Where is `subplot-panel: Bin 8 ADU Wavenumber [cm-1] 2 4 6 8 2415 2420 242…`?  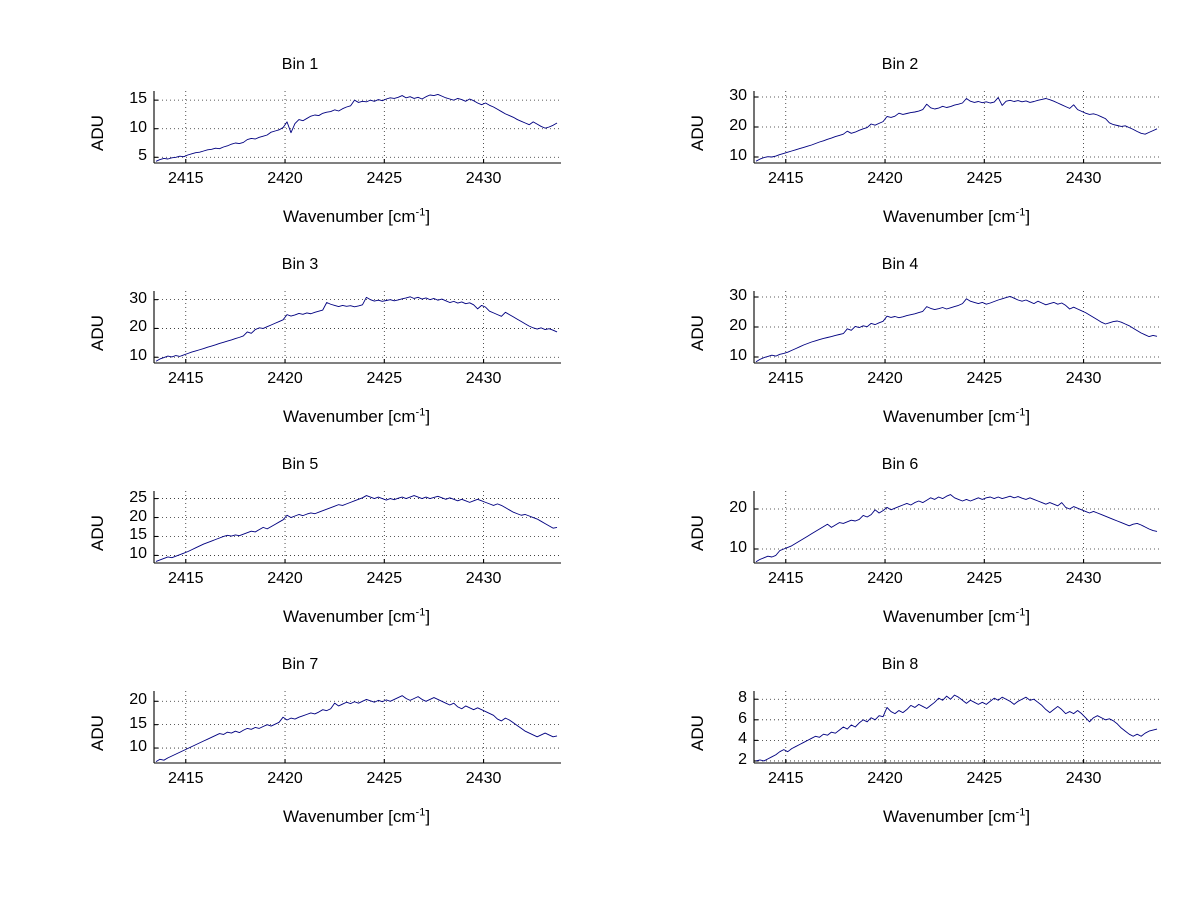
subplot-panel: Bin 8 ADU Wavenumber [cm-1] 2 4 6 8 2415 2420 242… is located at coordinates (900, 750).